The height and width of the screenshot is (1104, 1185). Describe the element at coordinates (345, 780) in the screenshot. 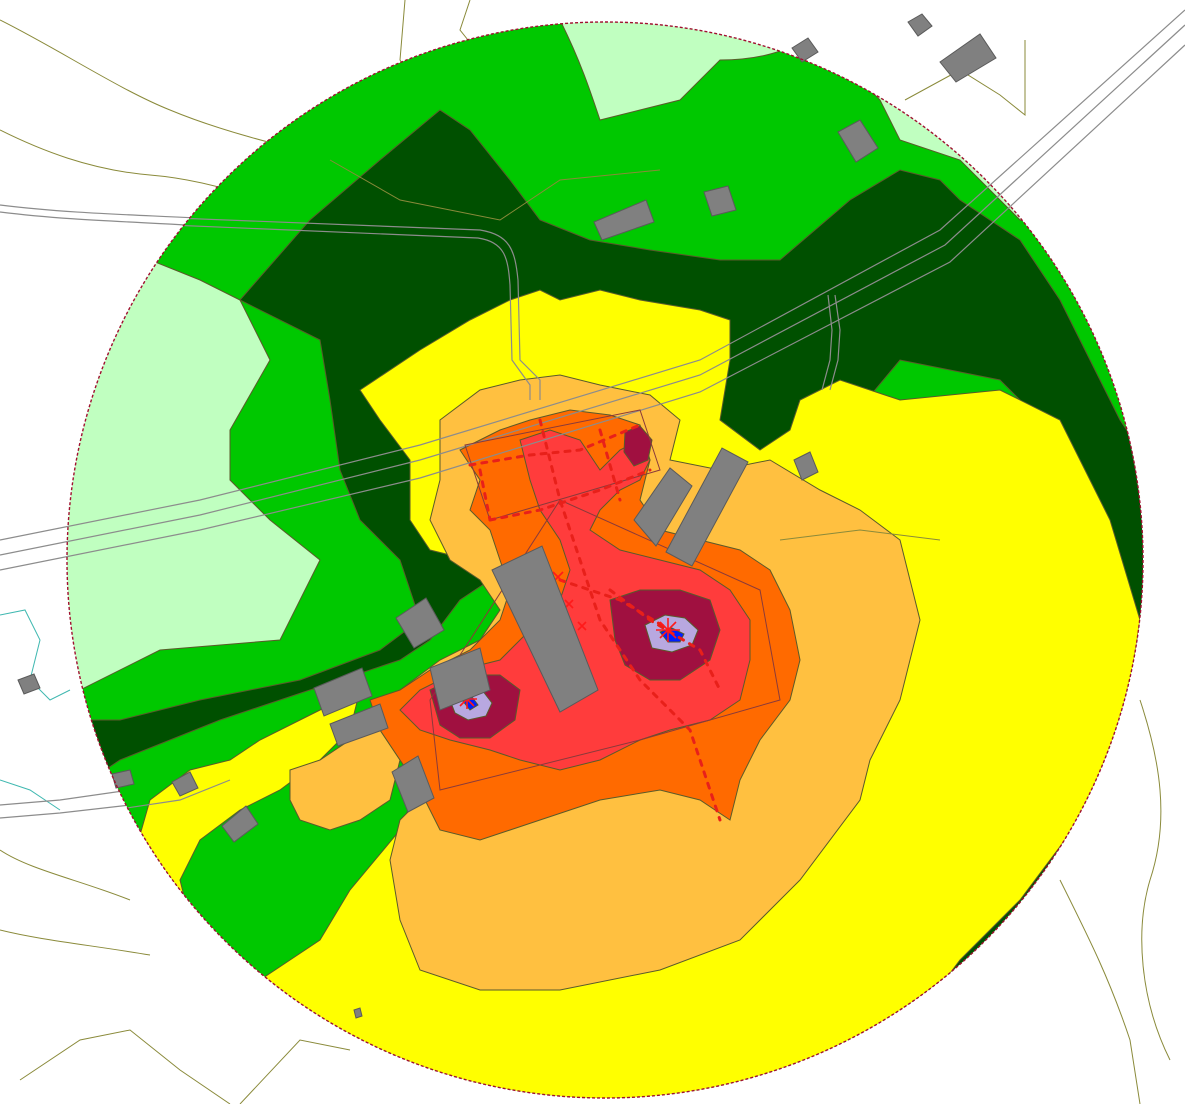

I see `contour-level-5b` at that location.